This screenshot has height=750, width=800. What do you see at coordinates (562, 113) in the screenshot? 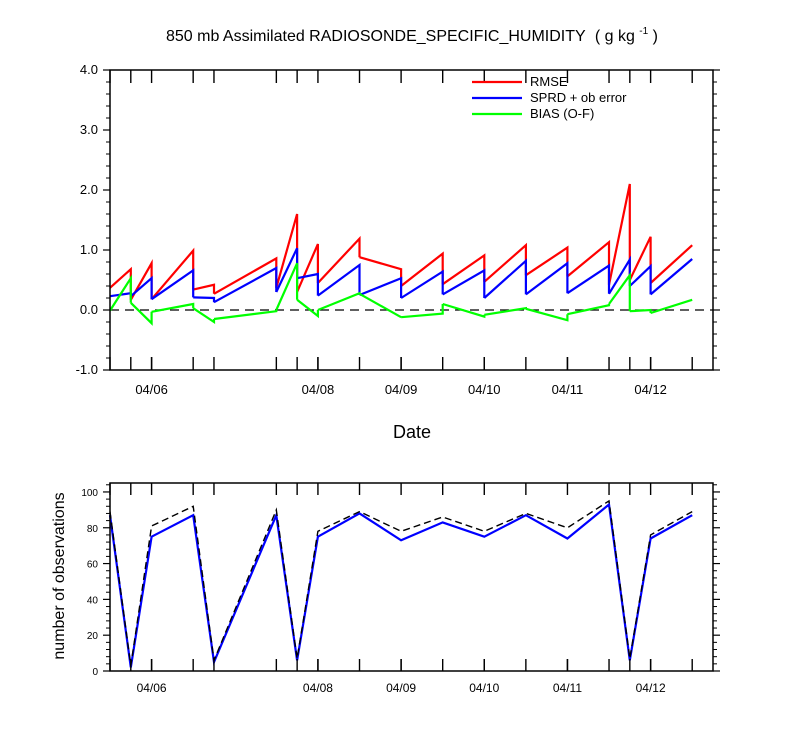
I see `legend-label: BIAS (O-F)` at bounding box center [562, 113].